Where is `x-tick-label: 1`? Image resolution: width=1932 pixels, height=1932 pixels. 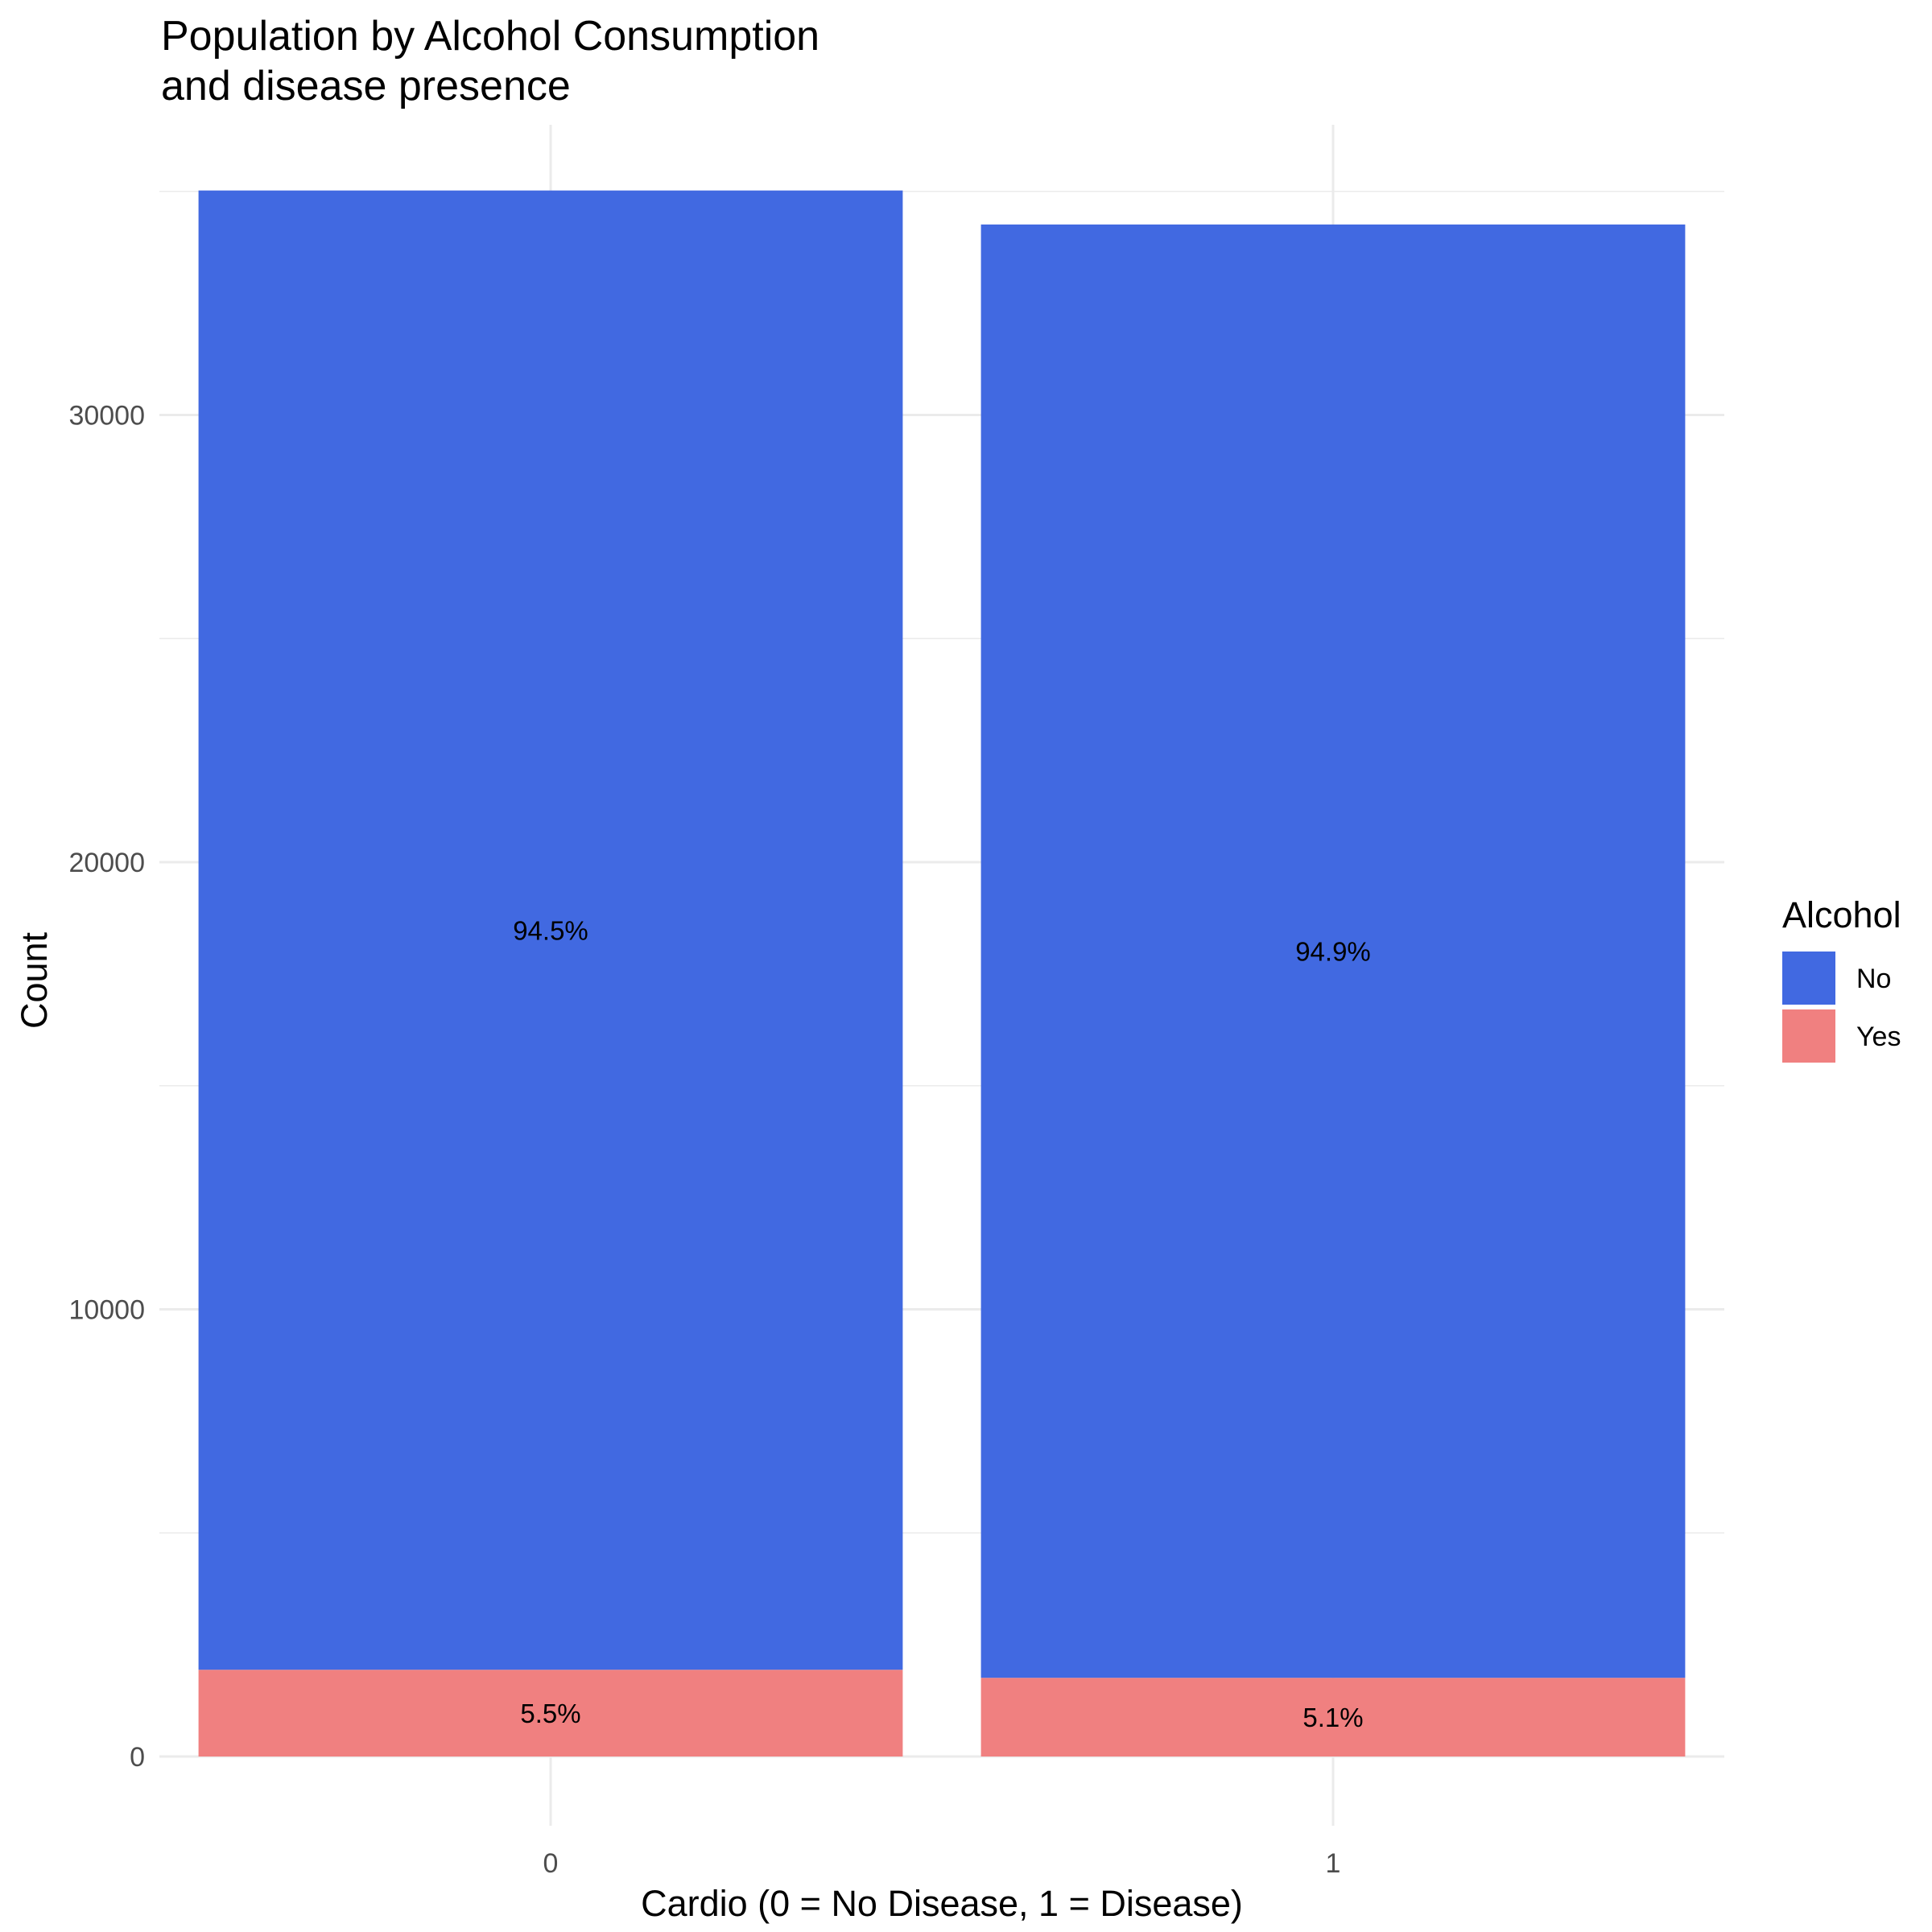
x-tick-label: 1 is located at coordinates (1333, 1863).